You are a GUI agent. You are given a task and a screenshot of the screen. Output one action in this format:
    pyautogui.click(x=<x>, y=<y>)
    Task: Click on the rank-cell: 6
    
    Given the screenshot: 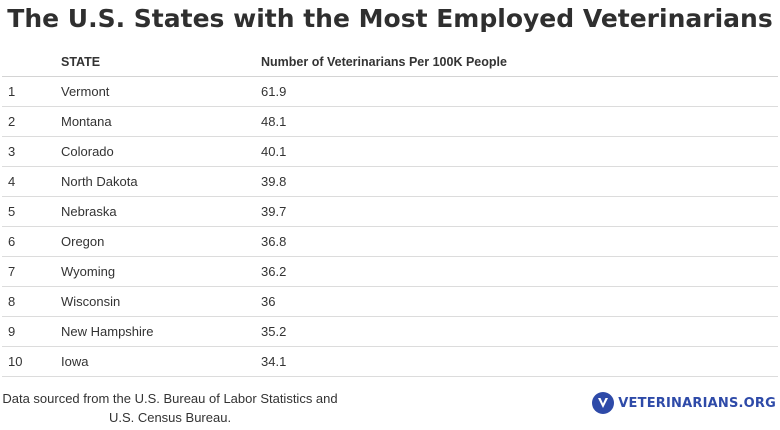 What is the action you would take?
    pyautogui.click(x=31, y=241)
    